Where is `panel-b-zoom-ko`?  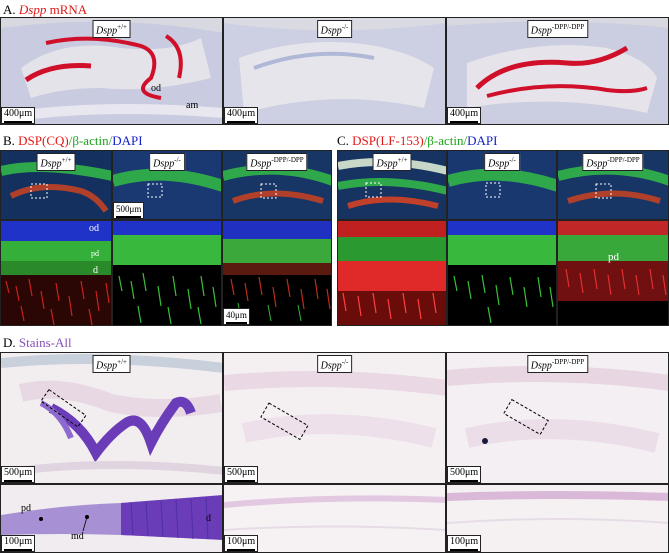 panel-b-zoom-ko is located at coordinates (167, 273).